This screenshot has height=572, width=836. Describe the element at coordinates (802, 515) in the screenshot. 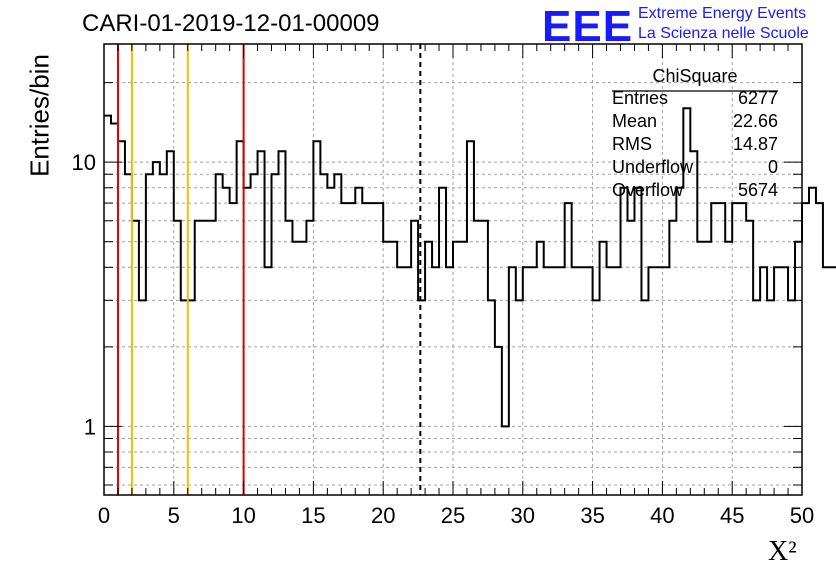

I see `x-tick-label: 50` at that location.